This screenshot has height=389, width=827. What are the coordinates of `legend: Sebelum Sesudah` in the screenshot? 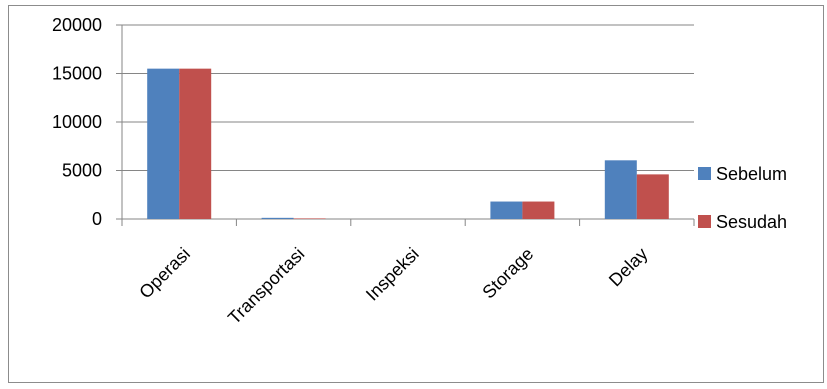 It's located at (742, 198).